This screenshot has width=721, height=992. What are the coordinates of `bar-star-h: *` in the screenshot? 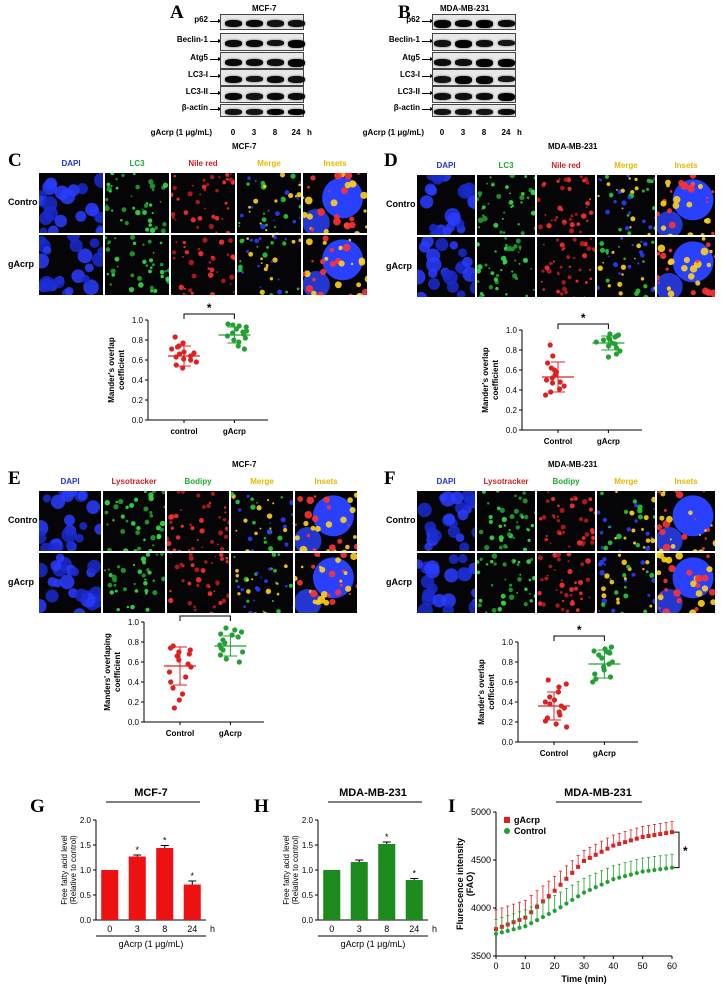 It's located at (414, 874).